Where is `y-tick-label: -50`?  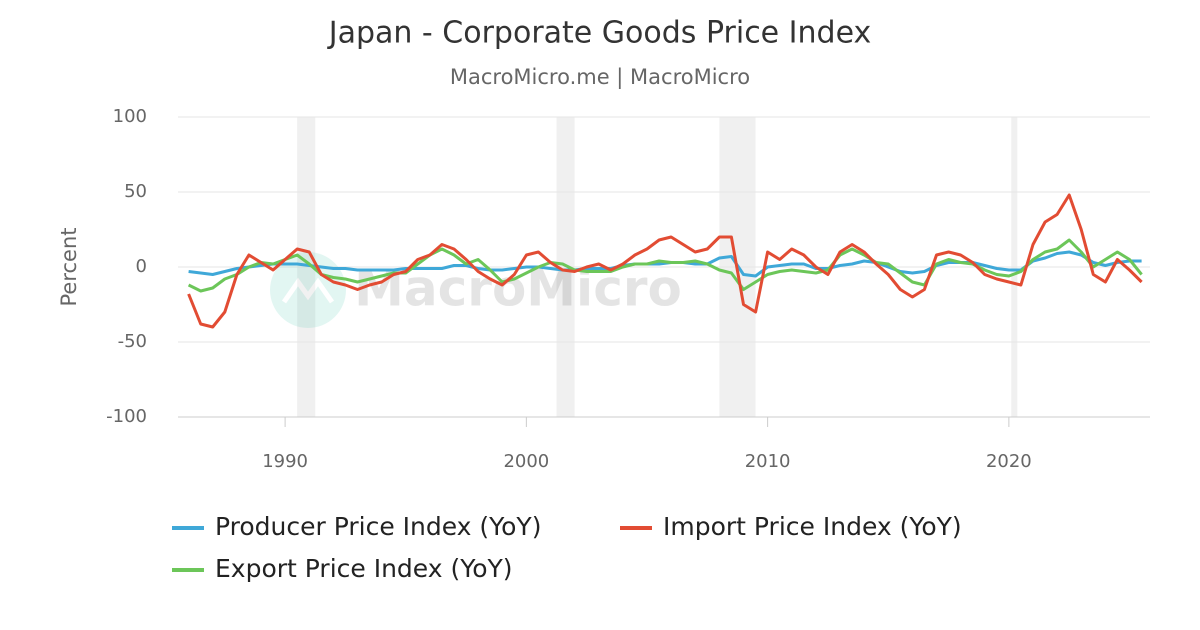
y-tick-label: -50 is located at coordinates (132, 341).